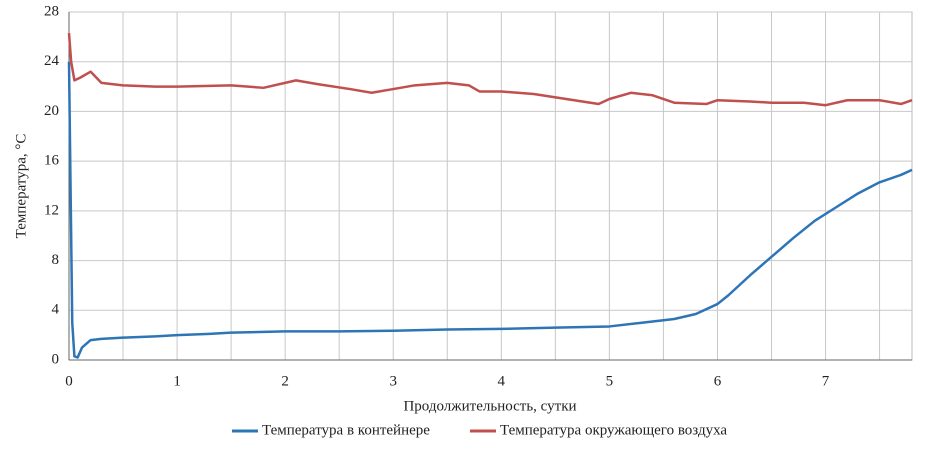 This screenshot has width=933, height=450. Describe the element at coordinates (346, 430) in the screenshot. I see `legend-label: Температура в контейнере` at that location.